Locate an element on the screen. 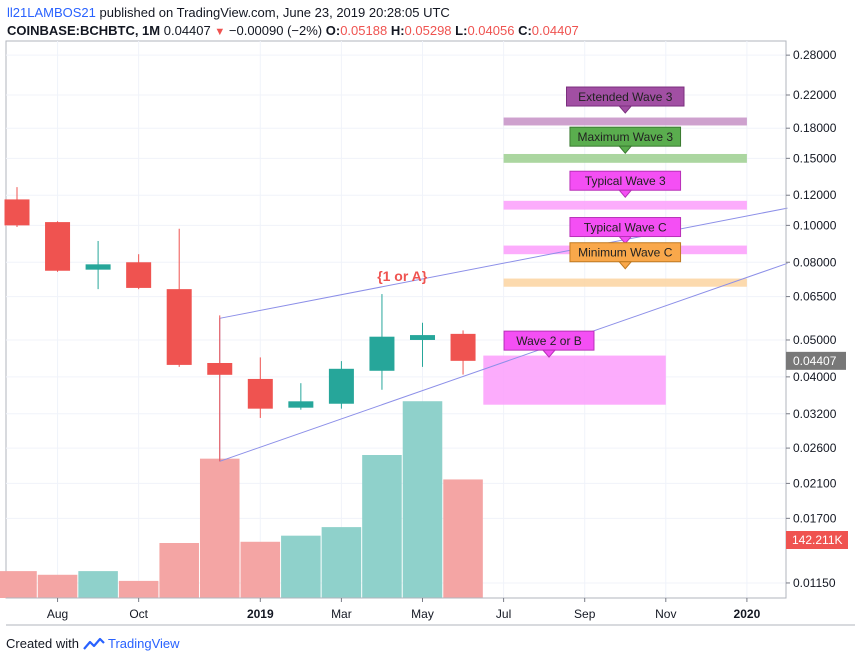  x-tick-label: Sep is located at coordinates (585, 614).